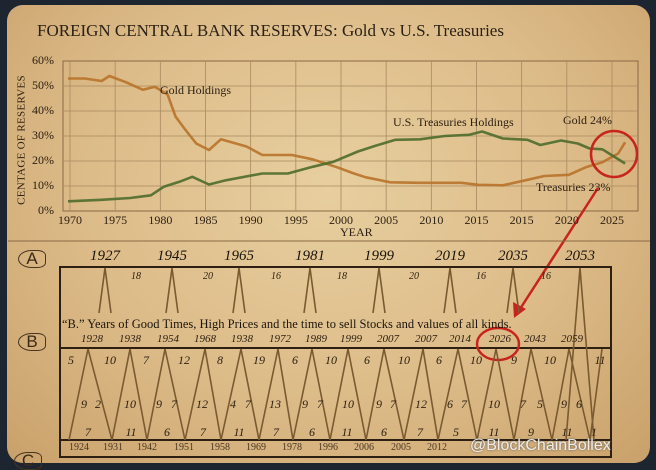 This screenshot has width=656, height=470. I want to click on c-year-label: 1978, so click(292, 447).